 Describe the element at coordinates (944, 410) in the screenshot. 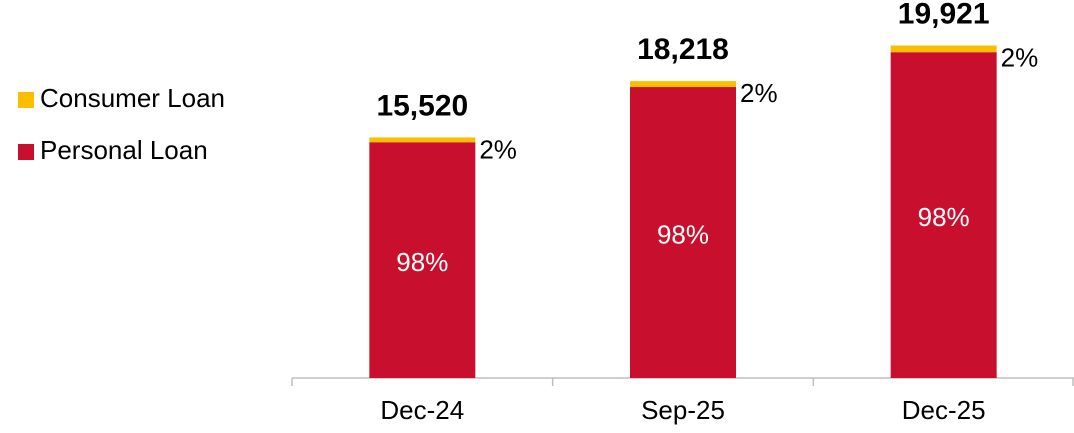

I see `x-tick-label: Dec-25` at that location.